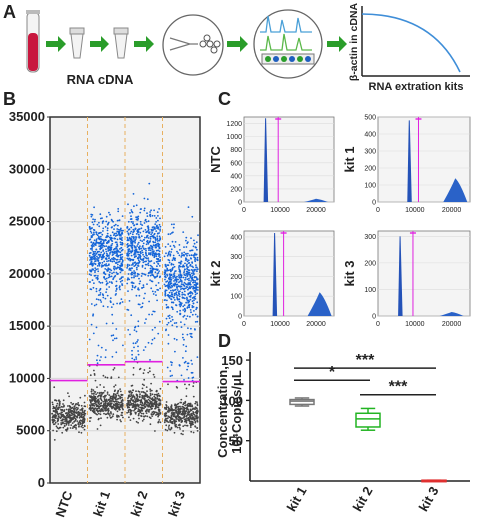 The height and width of the screenshot is (519, 477). What do you see at coordinates (144, 44) in the screenshot?
I see `arrow-icon` at bounding box center [144, 44].